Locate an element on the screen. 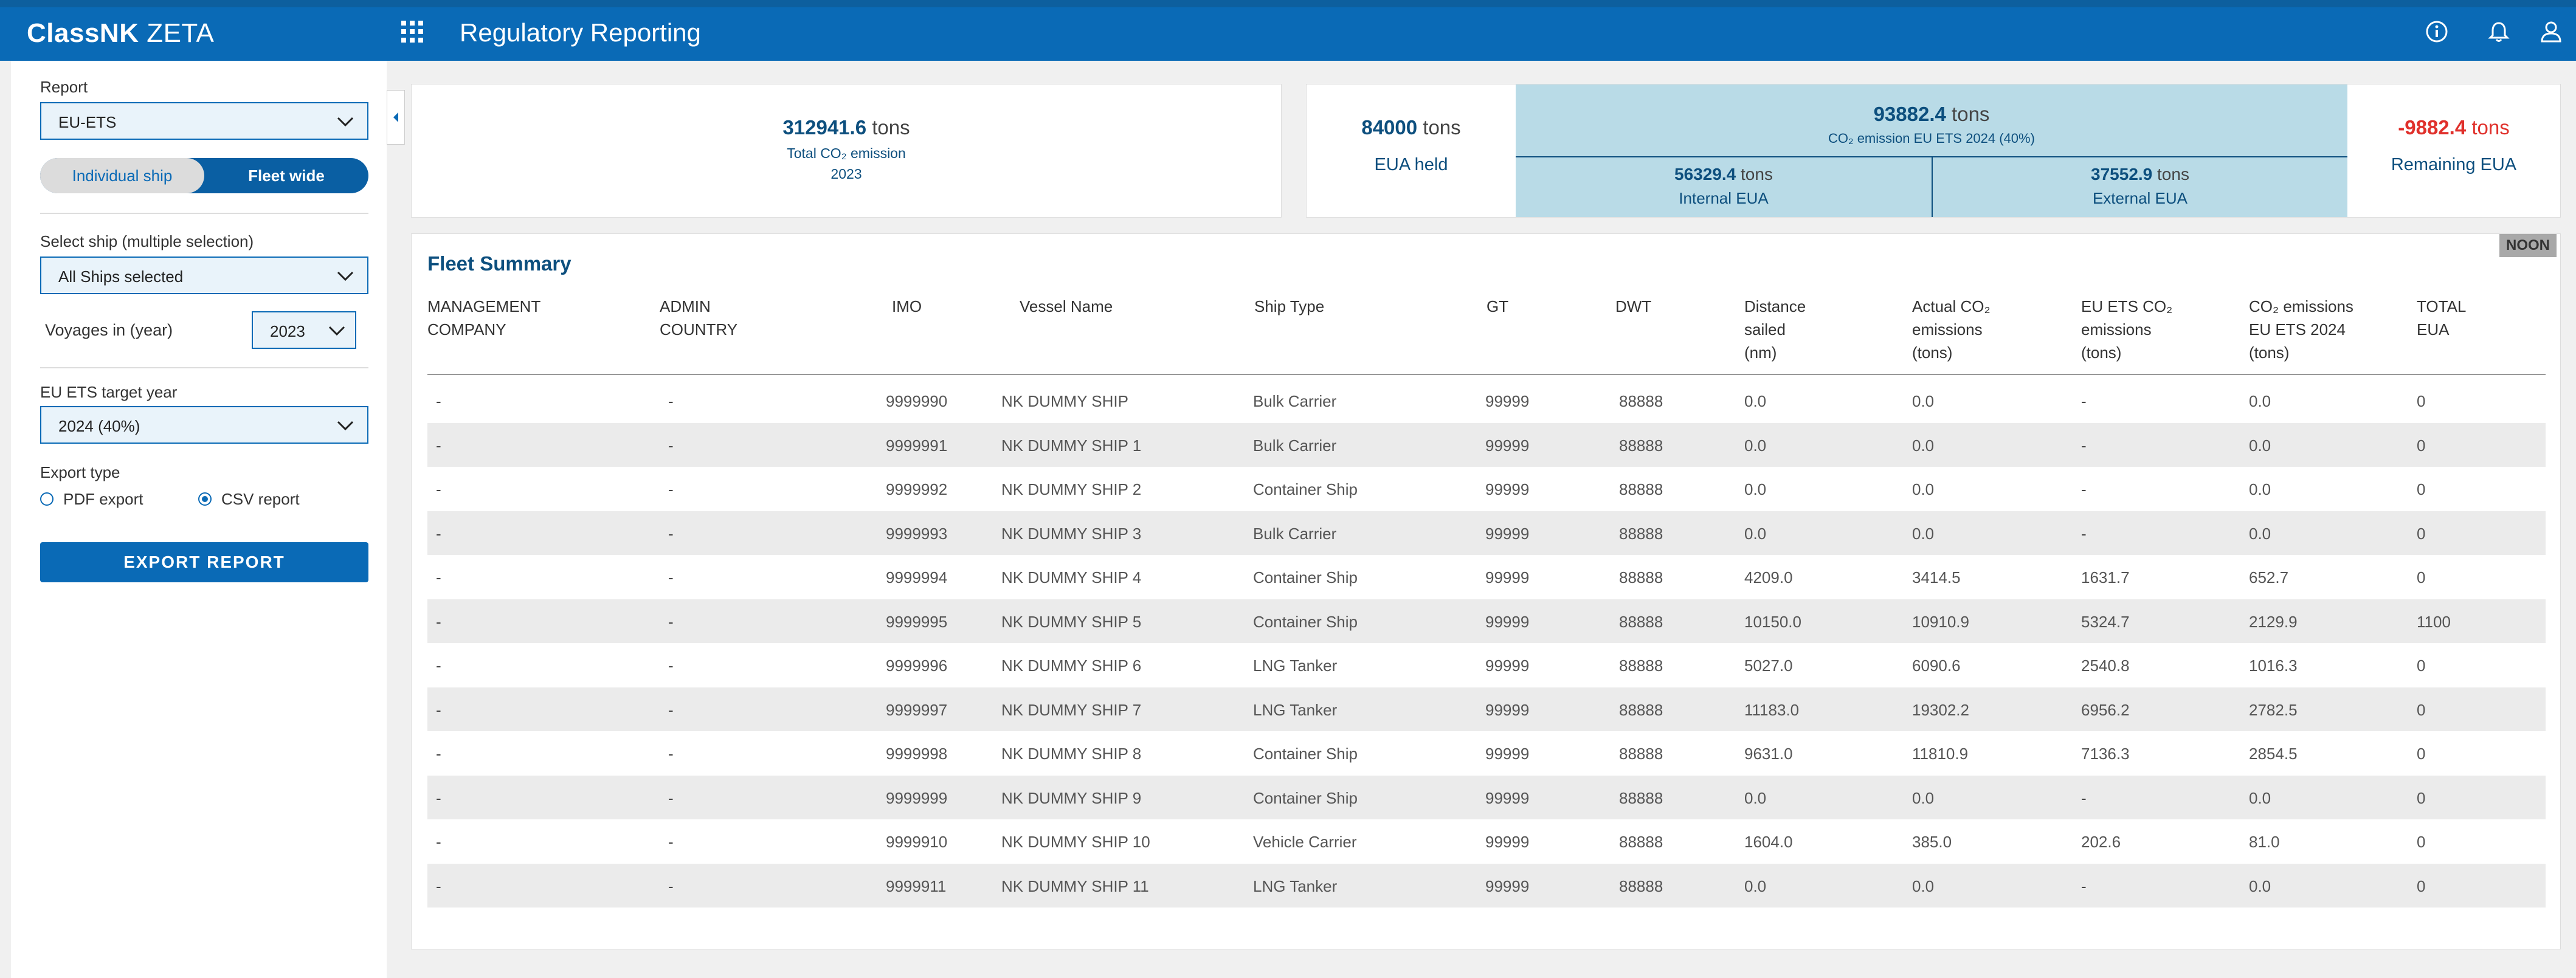 The height and width of the screenshot is (978, 2576). internal-eua-value: 56329.4 is located at coordinates (1705, 175).